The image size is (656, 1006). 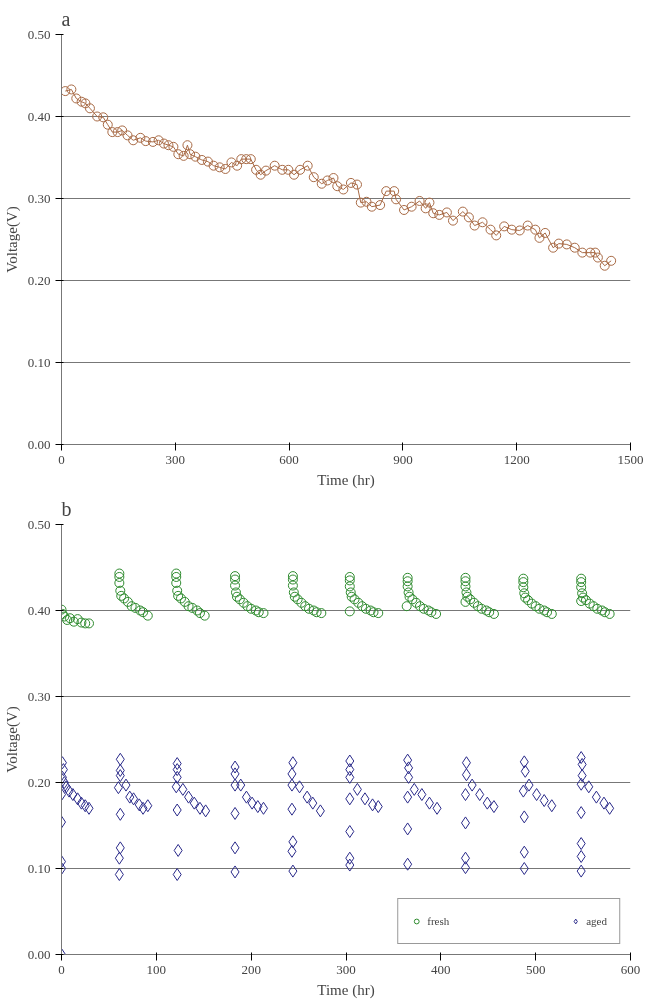 What do you see at coordinates (630, 459) in the screenshot?
I see `x-tick-label: 1500` at bounding box center [630, 459].